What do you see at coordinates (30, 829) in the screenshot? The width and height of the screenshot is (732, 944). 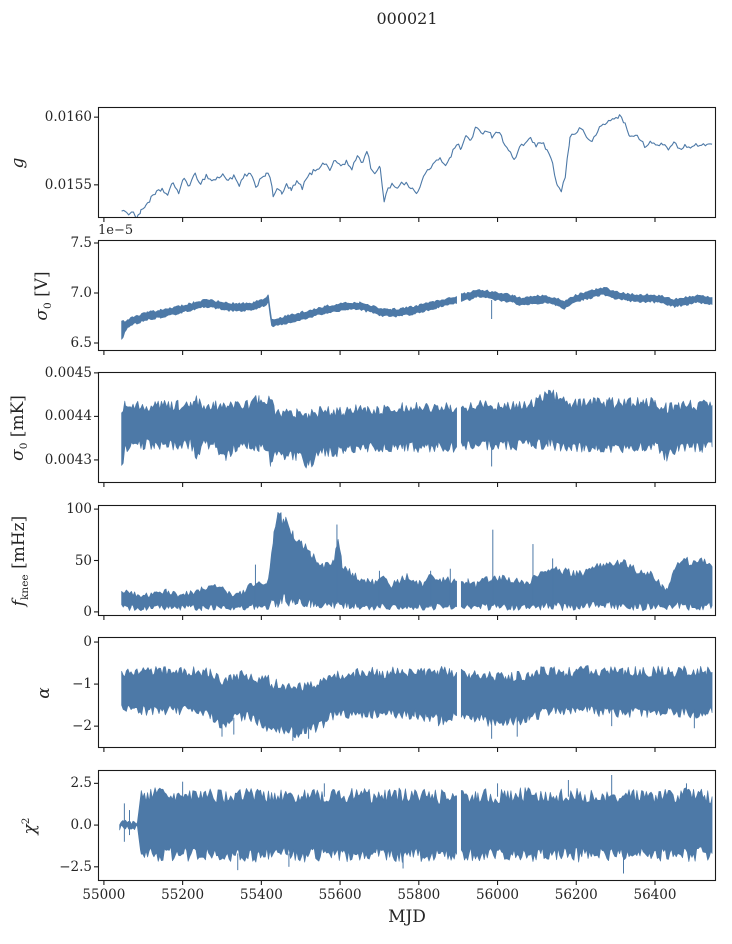 I see `y-axis-label-part: χ` at bounding box center [30, 829].